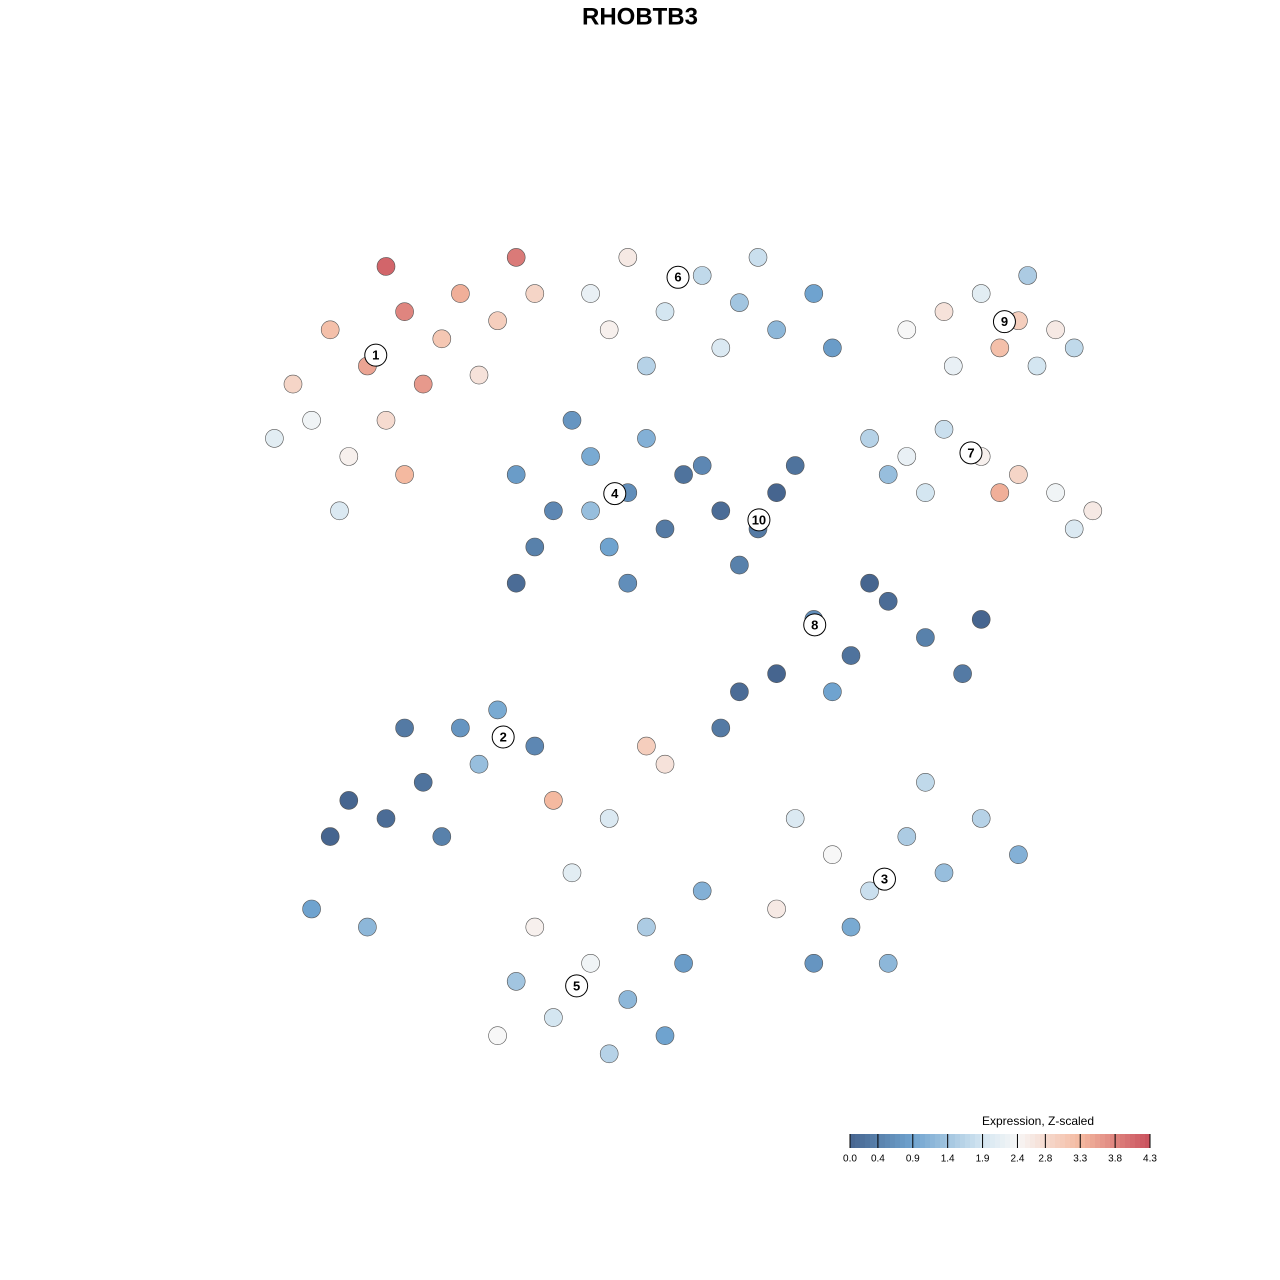  Describe the element at coordinates (1045, 1159) in the screenshot. I see `colorbar-tick-label: 2.8` at that location.